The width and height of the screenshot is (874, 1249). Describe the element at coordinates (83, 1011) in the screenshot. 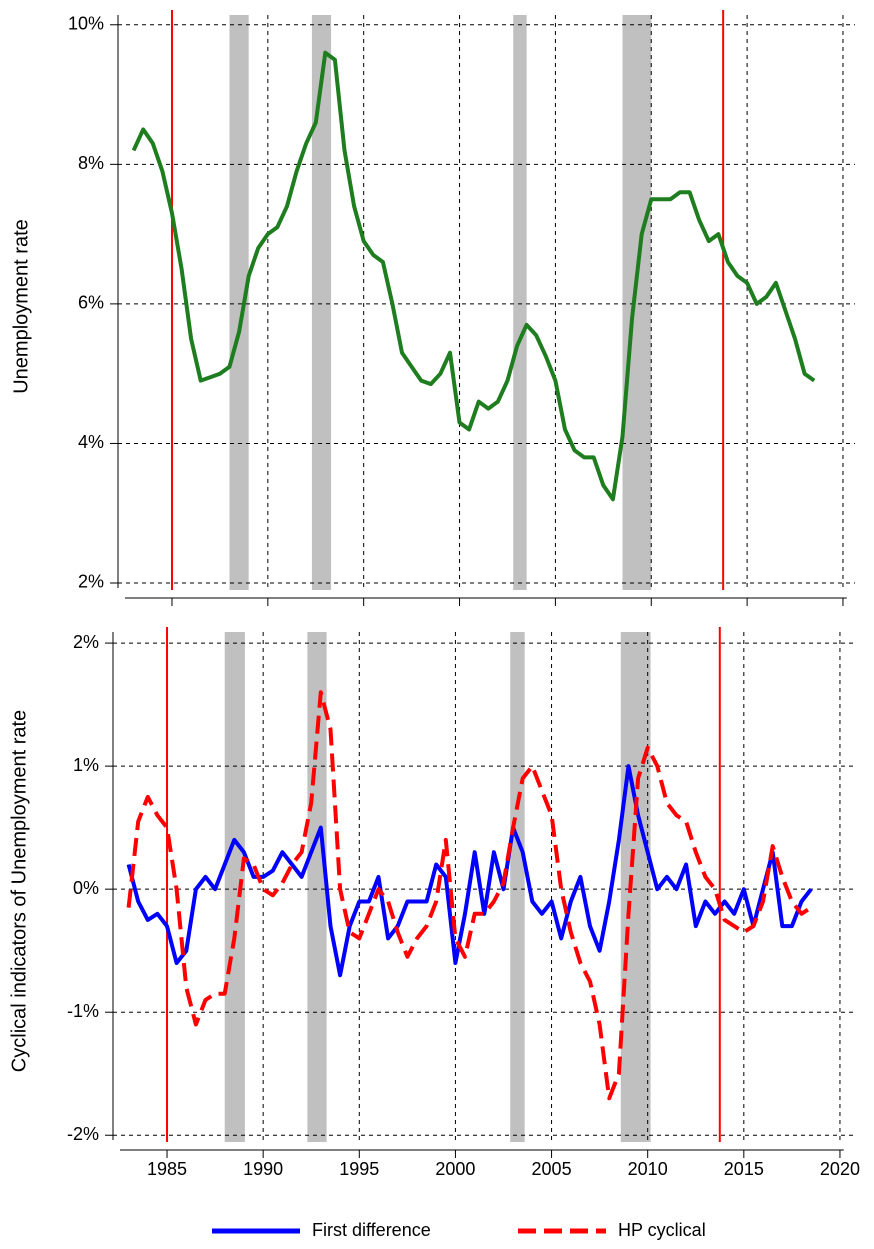

I see `y-tick-label: -1%` at that location.